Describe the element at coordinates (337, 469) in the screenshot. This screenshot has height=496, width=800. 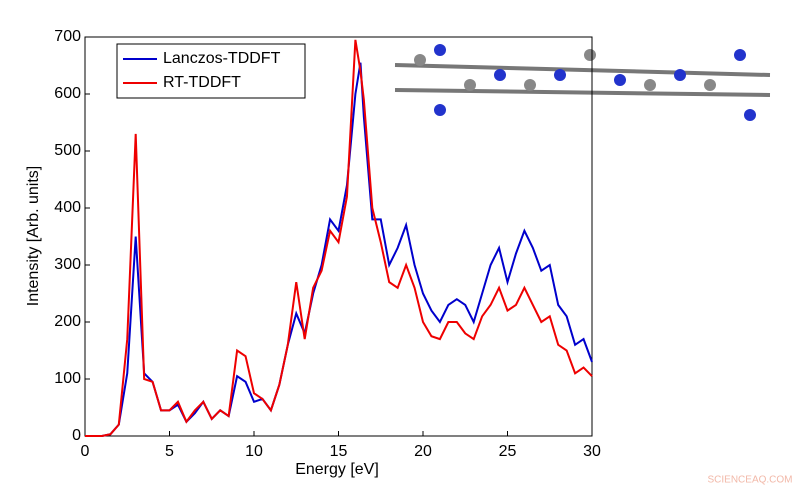
I see `x-axis-label: Energy [eV]` at that location.